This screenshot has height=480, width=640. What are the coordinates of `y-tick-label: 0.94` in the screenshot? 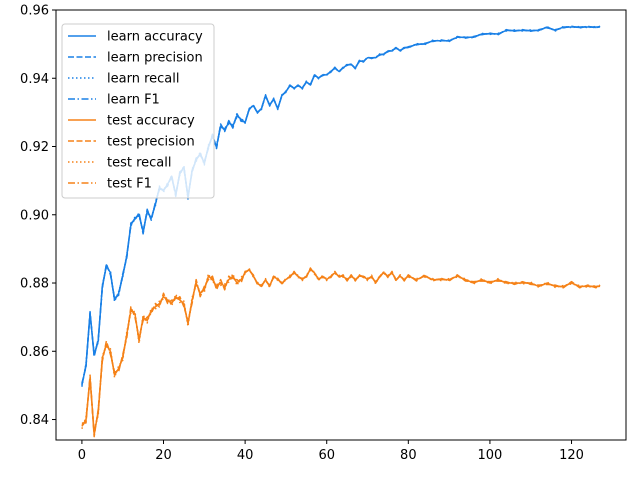 It's located at (34, 79).